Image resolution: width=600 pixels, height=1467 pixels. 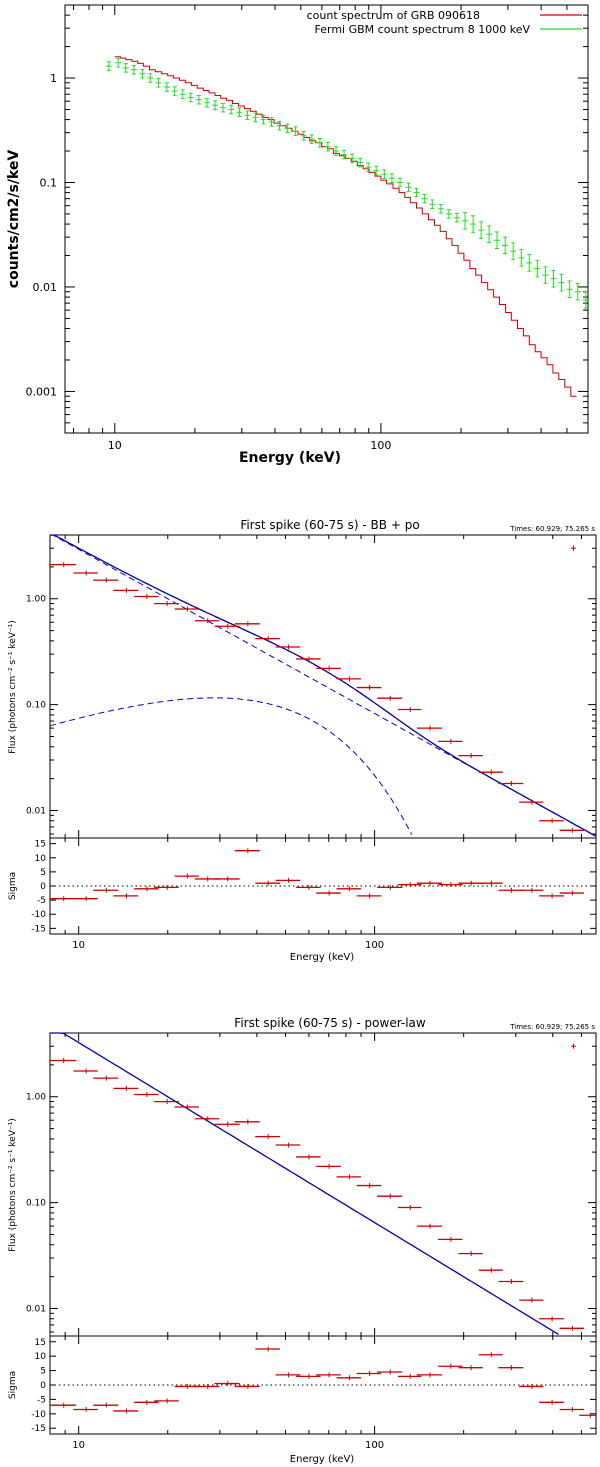 What do you see at coordinates (423, 29) in the screenshot?
I see `p1-legend-label-2: Fermi GBM count spectrum 8 1000 keV` at bounding box center [423, 29].